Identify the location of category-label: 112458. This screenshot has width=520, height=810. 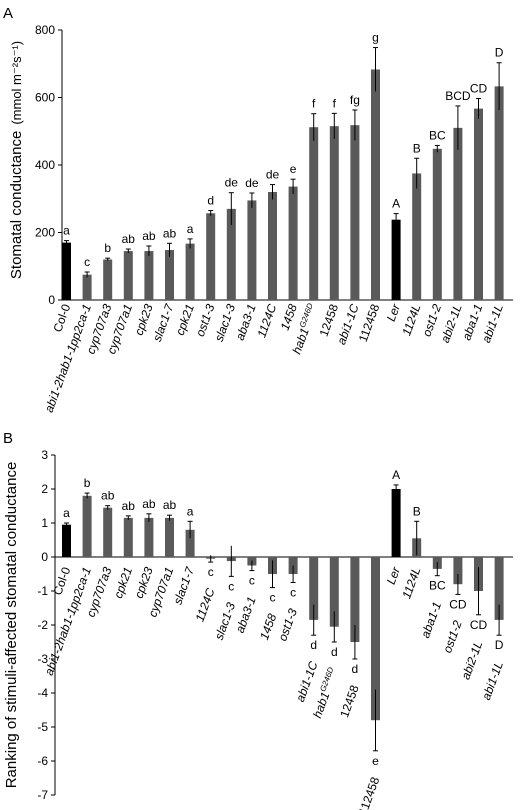
(369, 792).